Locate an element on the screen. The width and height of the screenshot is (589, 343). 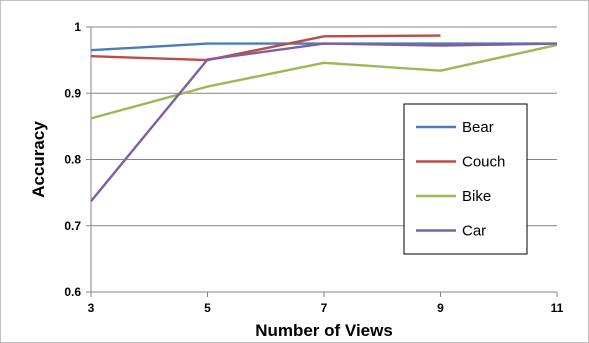
x-axis-ticks: 3 5 7 9 11 is located at coordinates (326, 303).